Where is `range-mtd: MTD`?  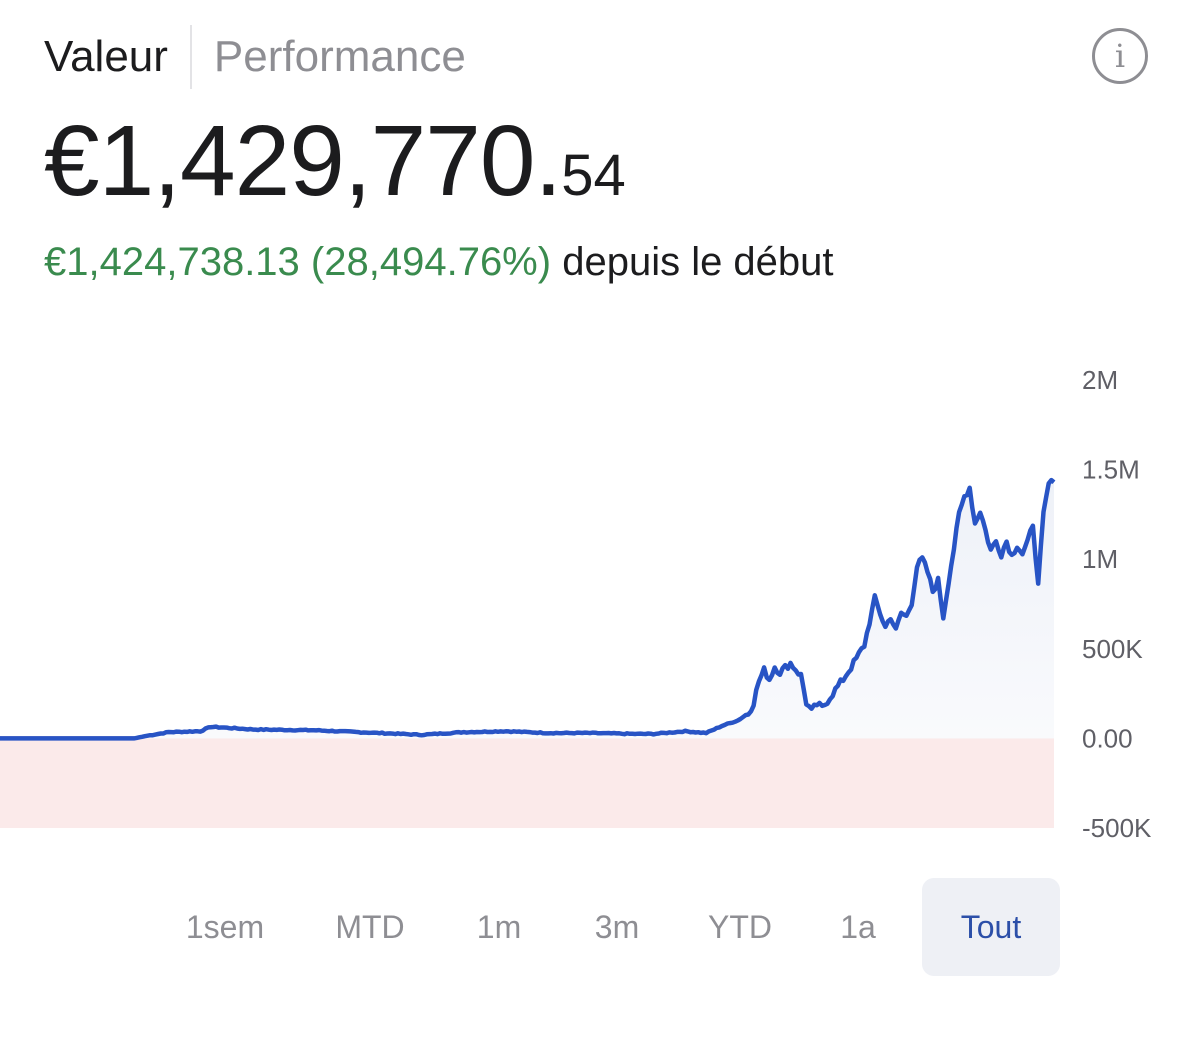
range-mtd: MTD is located at coordinates (370, 927).